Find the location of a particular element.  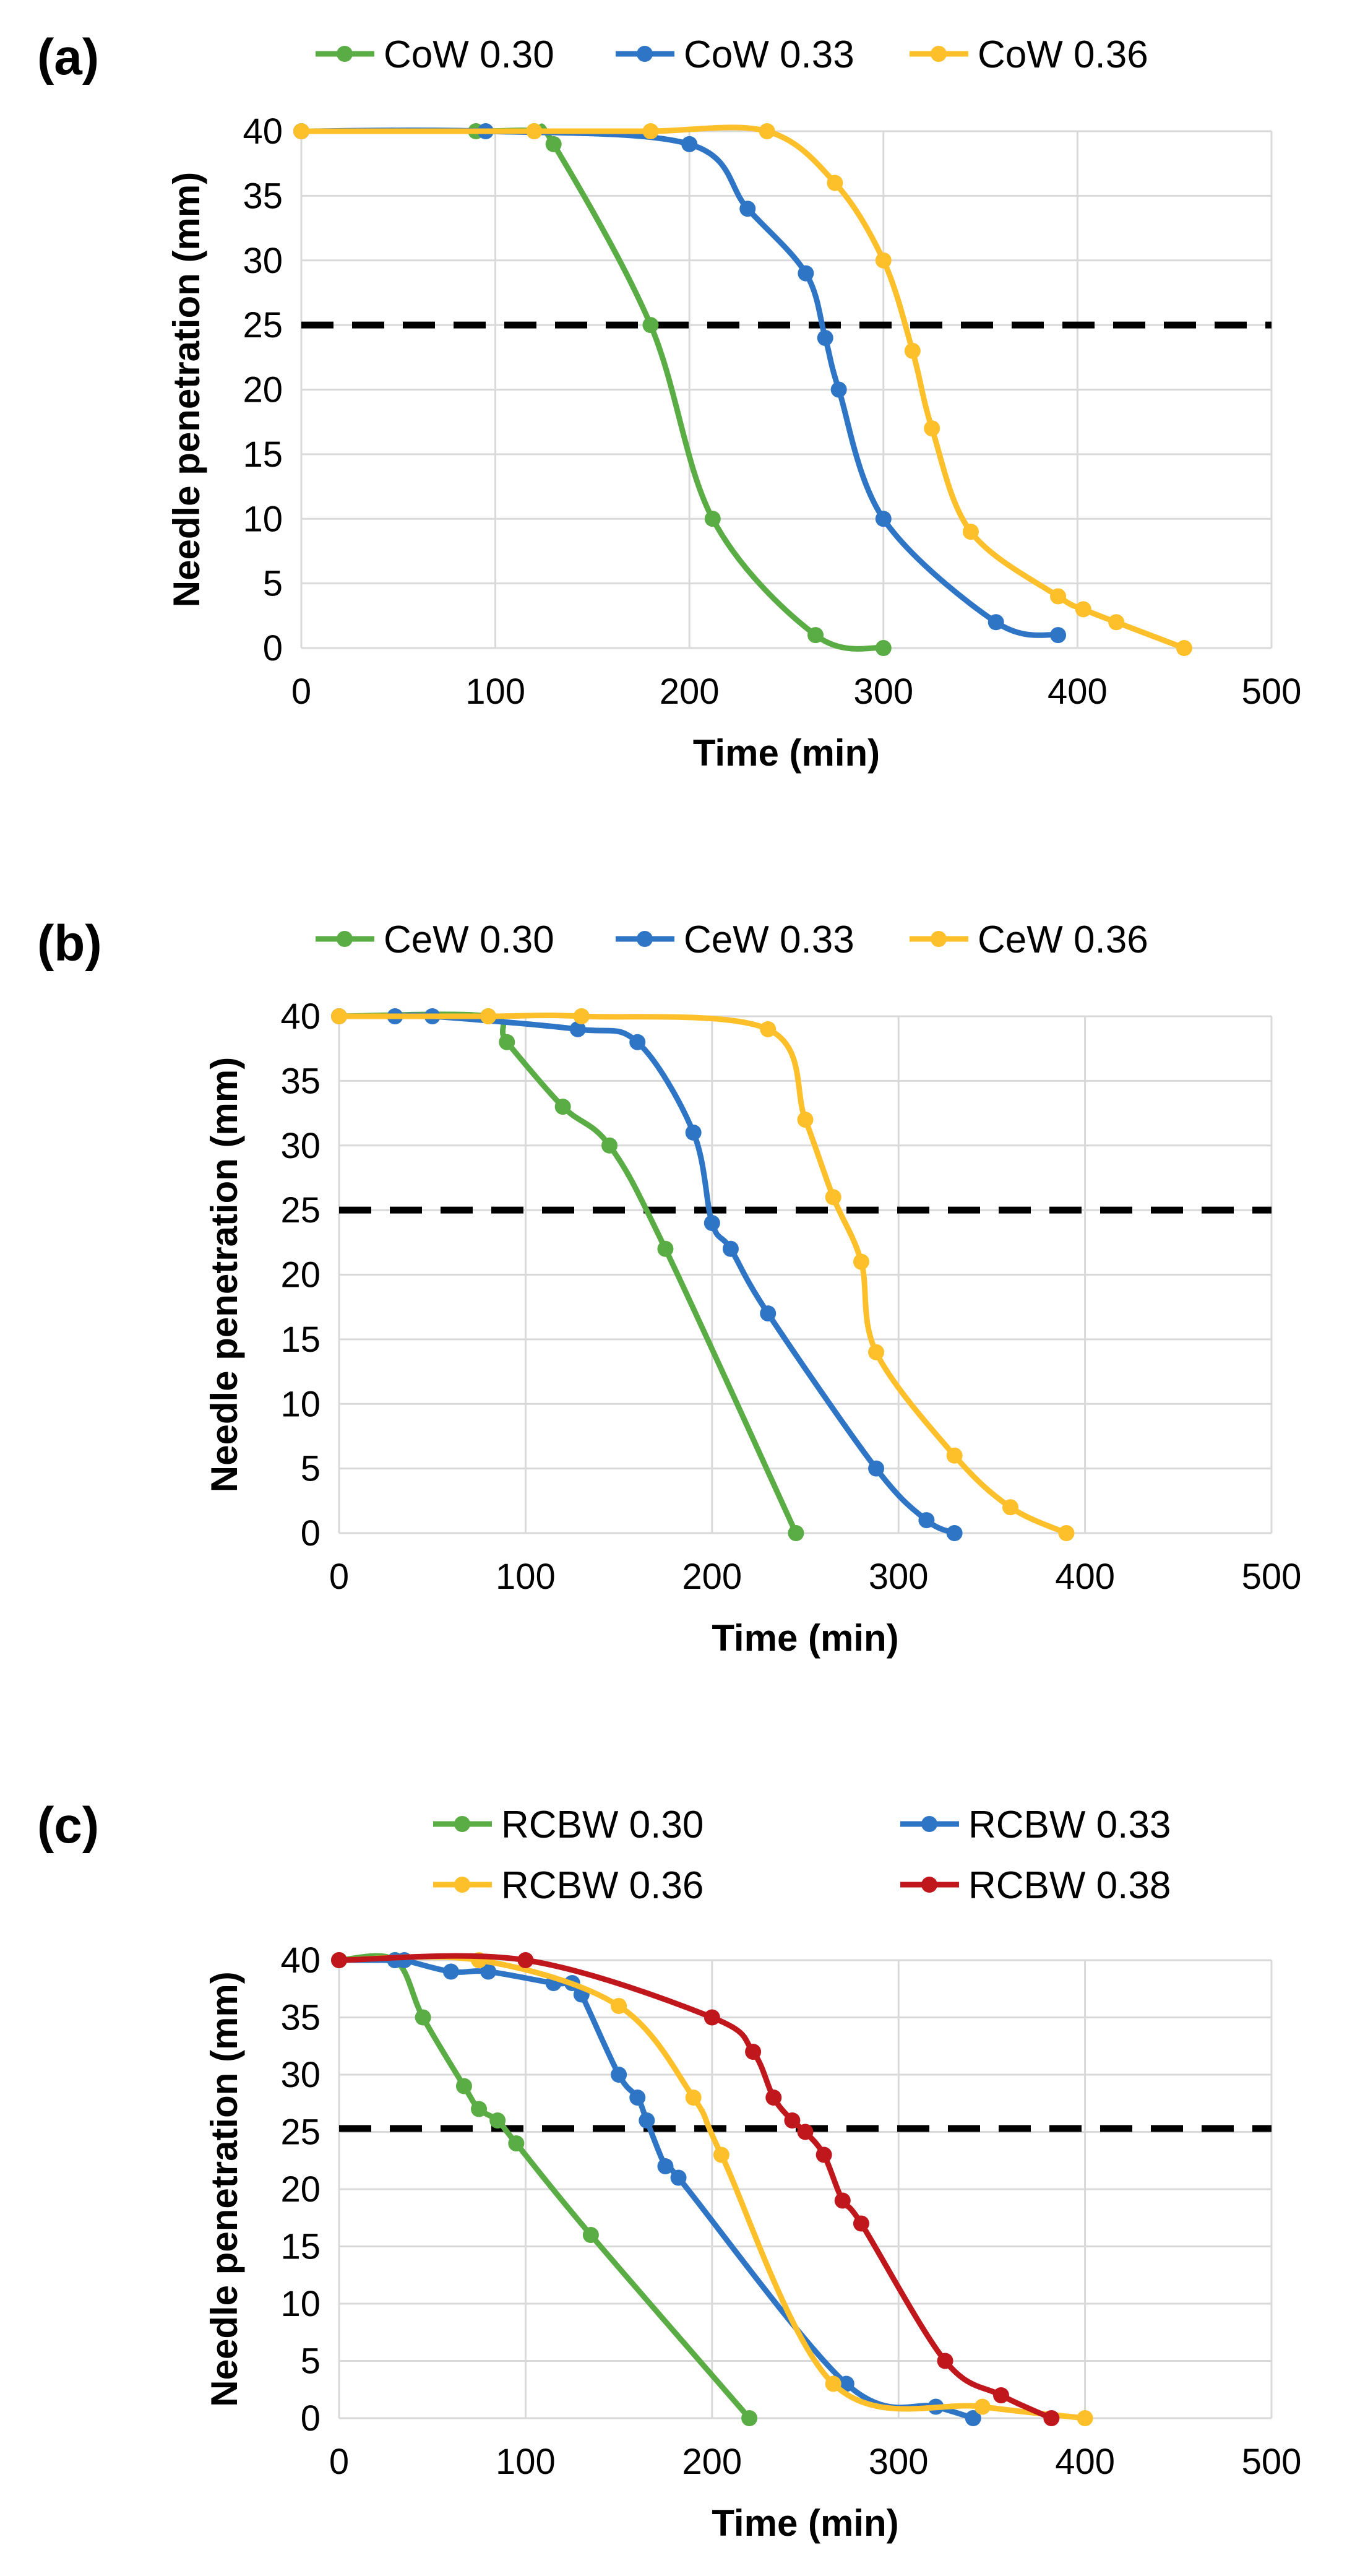

panel-label: (a) is located at coordinates (68, 57).